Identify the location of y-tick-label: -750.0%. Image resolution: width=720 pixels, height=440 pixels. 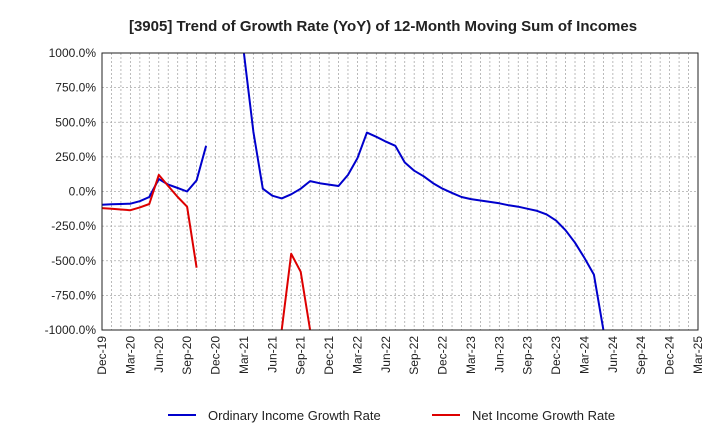
(73, 295).